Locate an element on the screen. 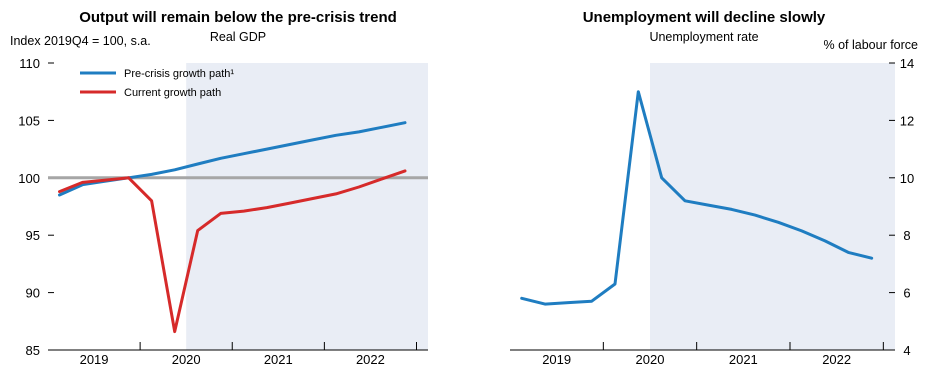  y-axis-ticks: 4 6 8 10 12 14 is located at coordinates (901, 207).